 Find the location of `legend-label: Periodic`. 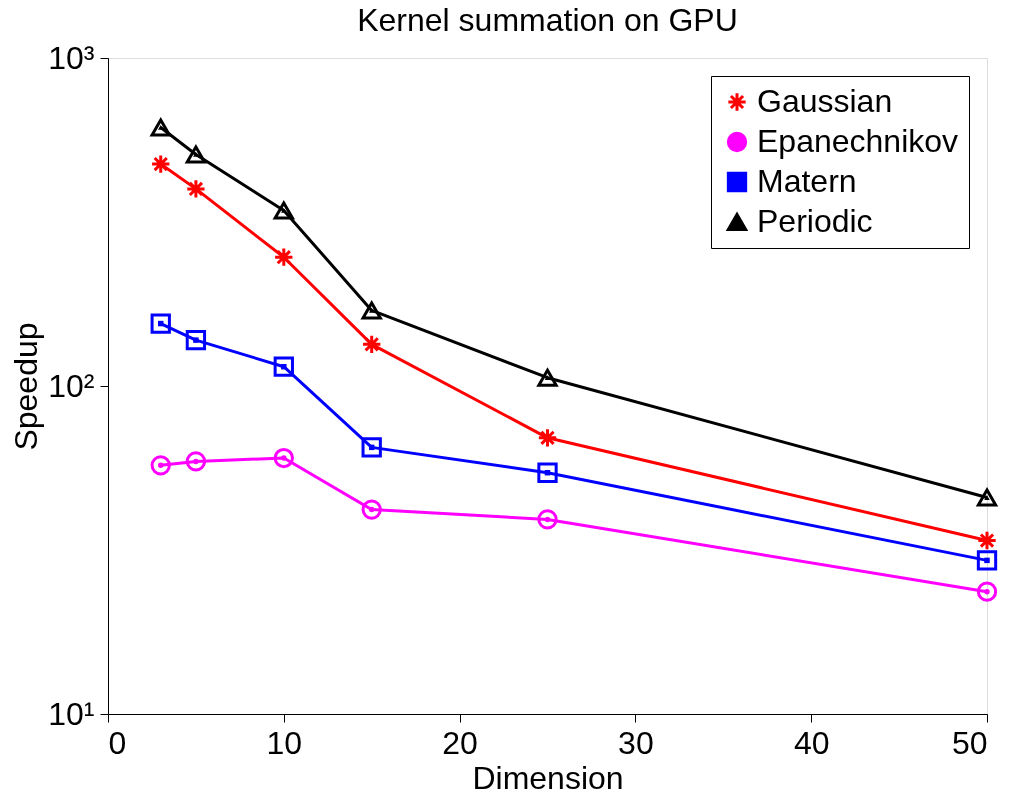

legend-label: Periodic is located at coordinates (815, 221).